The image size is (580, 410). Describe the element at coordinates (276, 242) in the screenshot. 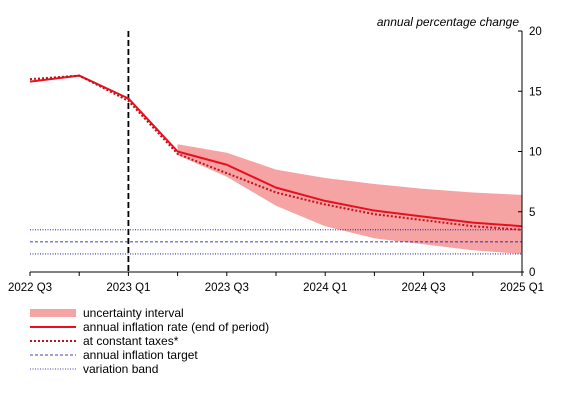

I see `target-and-band-layer` at that location.